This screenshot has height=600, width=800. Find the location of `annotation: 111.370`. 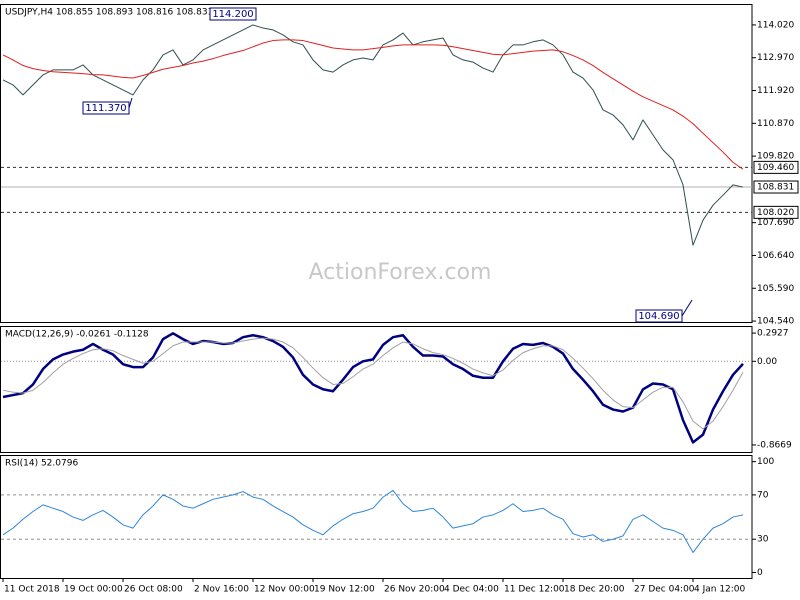

annotation: 111.370 is located at coordinates (105, 108).